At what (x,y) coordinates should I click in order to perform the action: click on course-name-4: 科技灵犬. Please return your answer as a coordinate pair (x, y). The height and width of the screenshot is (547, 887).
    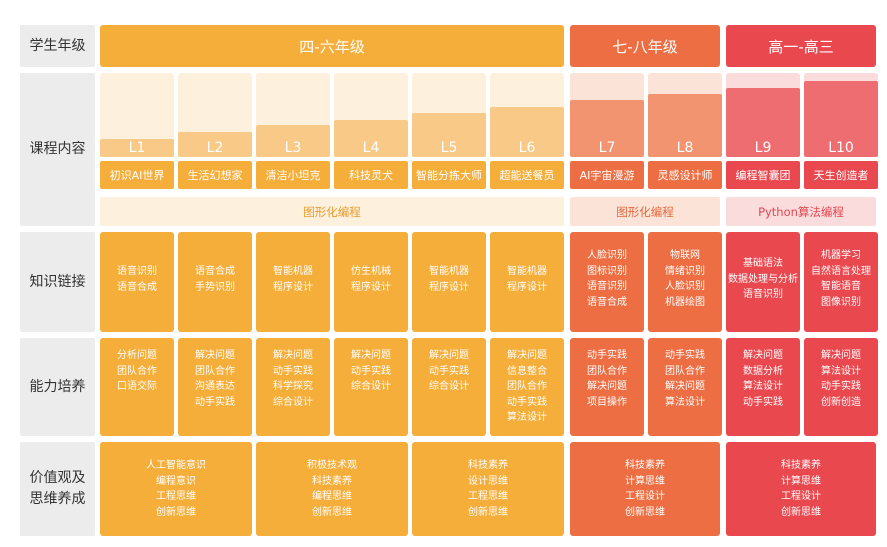
    Looking at the image, I should click on (371, 175).